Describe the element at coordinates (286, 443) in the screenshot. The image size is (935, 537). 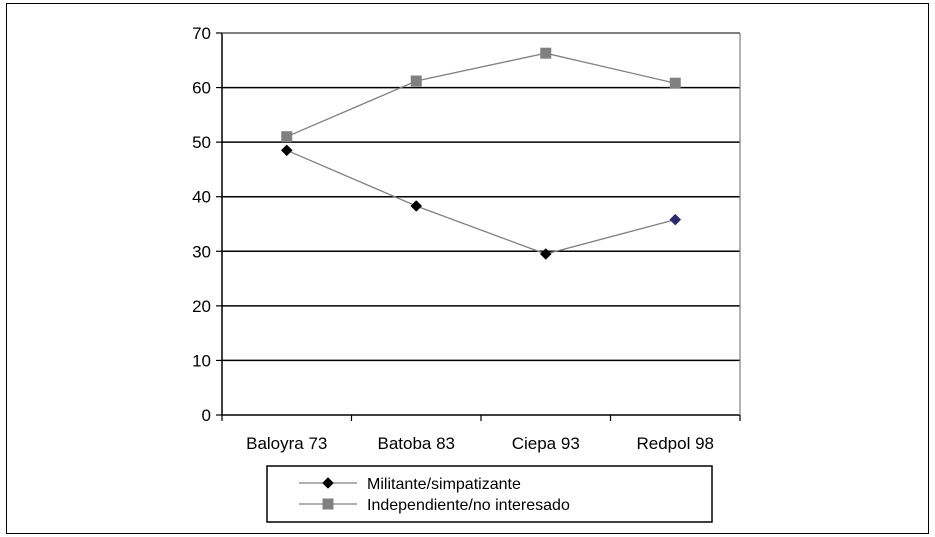
I see `x-tick-label: Baloyra 73` at that location.